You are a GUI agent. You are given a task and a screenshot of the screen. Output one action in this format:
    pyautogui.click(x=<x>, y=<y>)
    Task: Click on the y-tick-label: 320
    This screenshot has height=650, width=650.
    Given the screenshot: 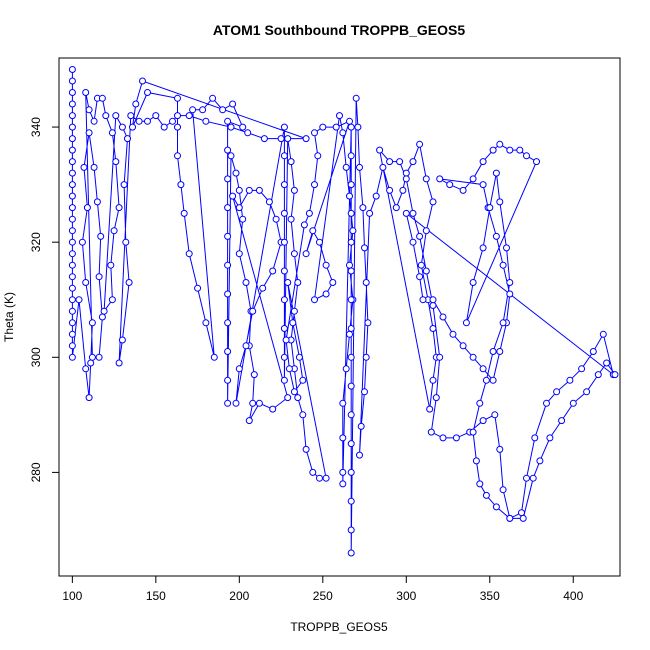 What is the action you would take?
    pyautogui.click(x=36, y=242)
    